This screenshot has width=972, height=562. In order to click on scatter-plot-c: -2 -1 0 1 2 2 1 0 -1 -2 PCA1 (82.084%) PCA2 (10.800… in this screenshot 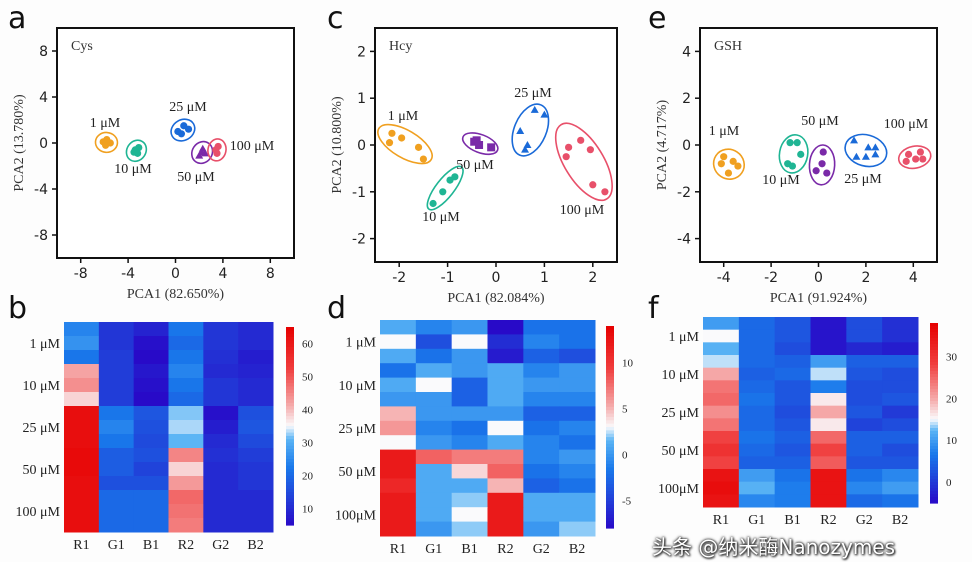, I will do `click(474, 166)`.